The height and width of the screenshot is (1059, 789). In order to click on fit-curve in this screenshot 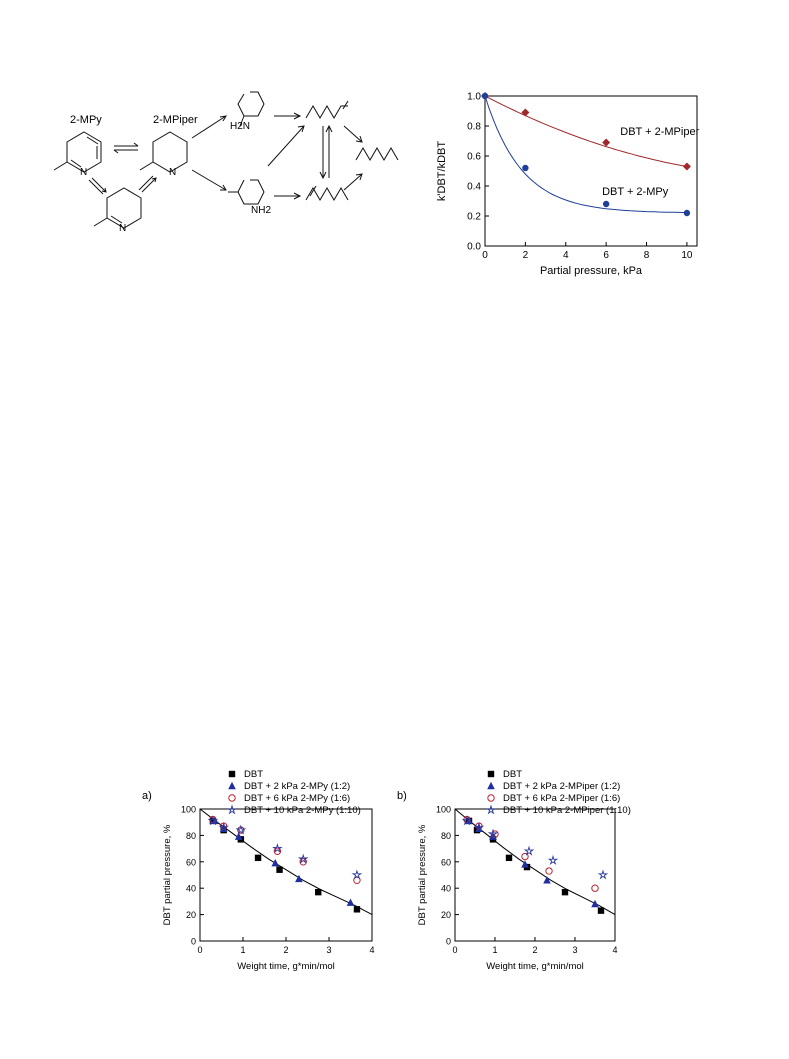, I will do `click(286, 862)`.